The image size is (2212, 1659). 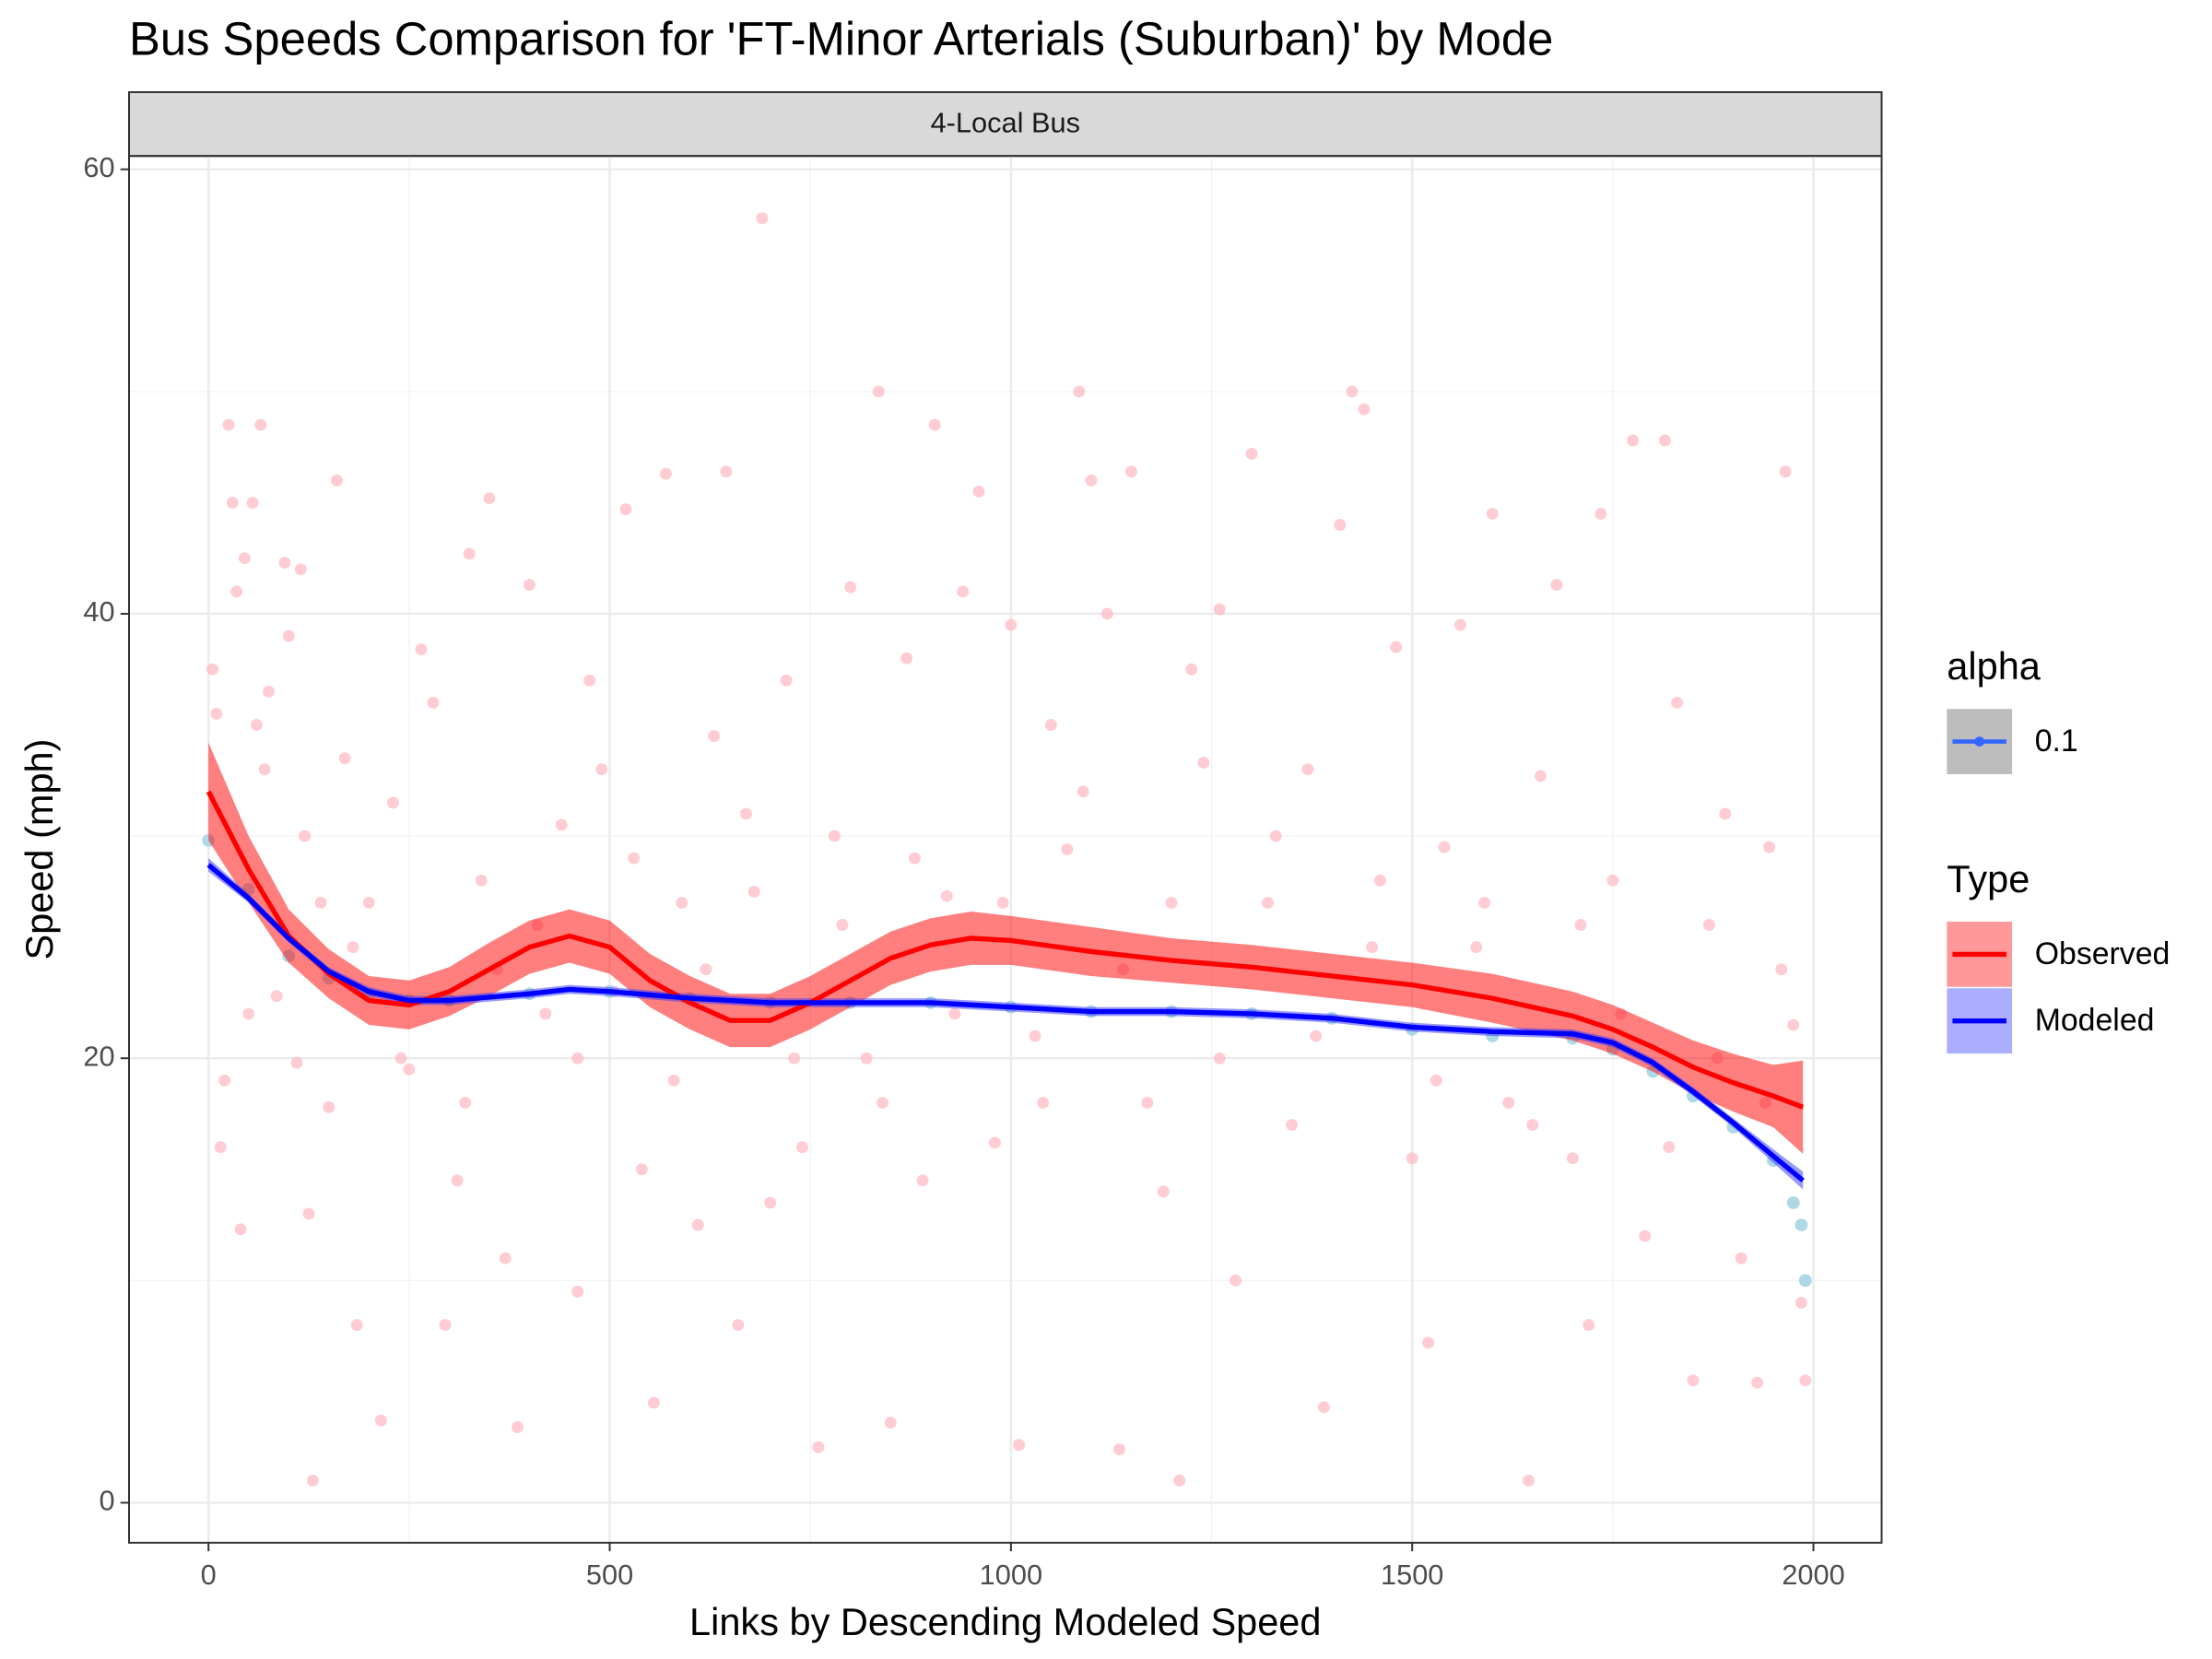 I want to click on y-tick-label: 0, so click(x=107, y=1501).